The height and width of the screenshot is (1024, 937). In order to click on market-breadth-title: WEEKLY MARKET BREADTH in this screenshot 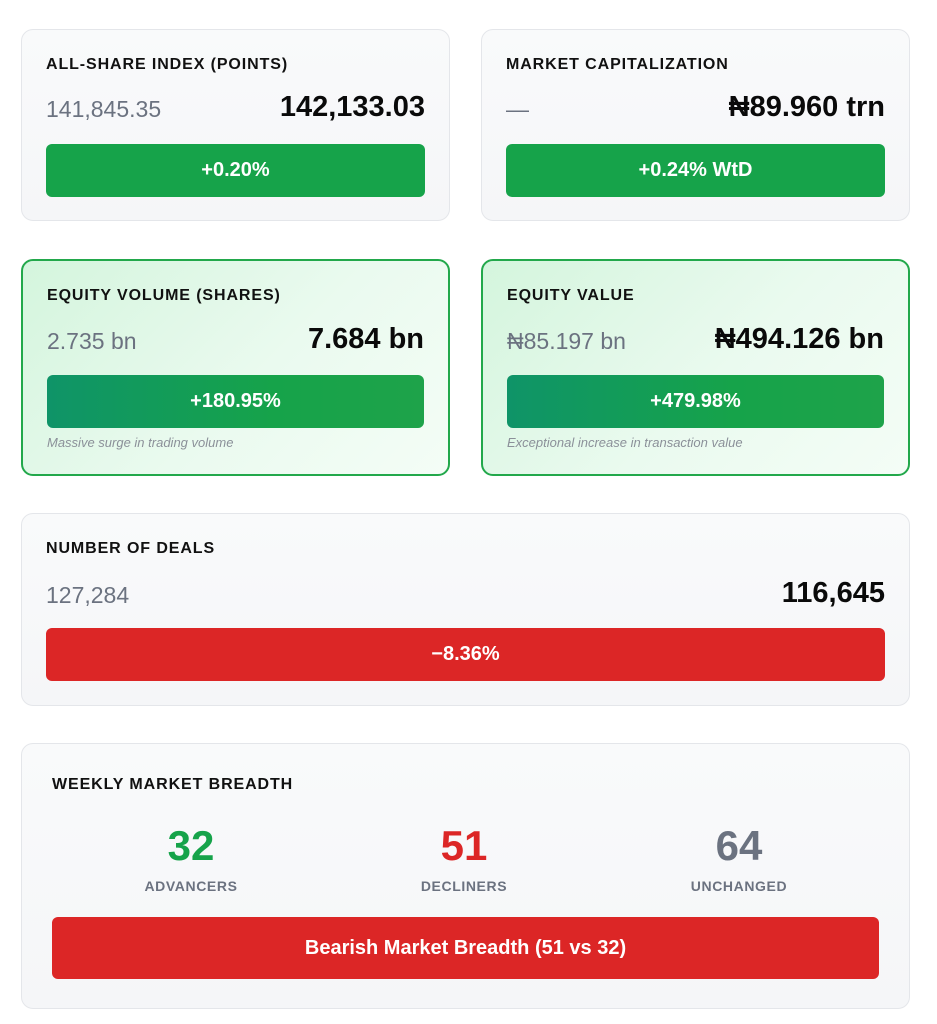, I will do `click(173, 784)`.